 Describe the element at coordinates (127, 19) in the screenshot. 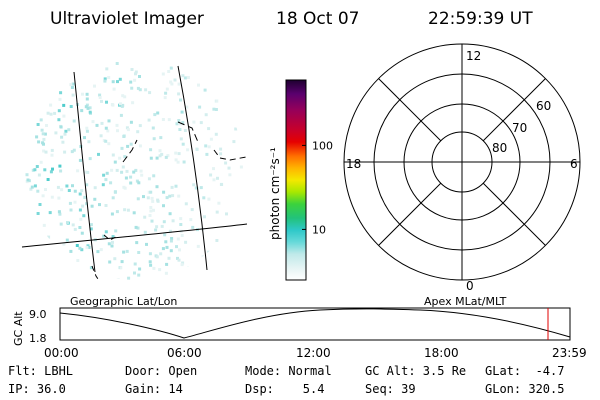

I see `instrument-title: Ultraviolet Imager` at that location.